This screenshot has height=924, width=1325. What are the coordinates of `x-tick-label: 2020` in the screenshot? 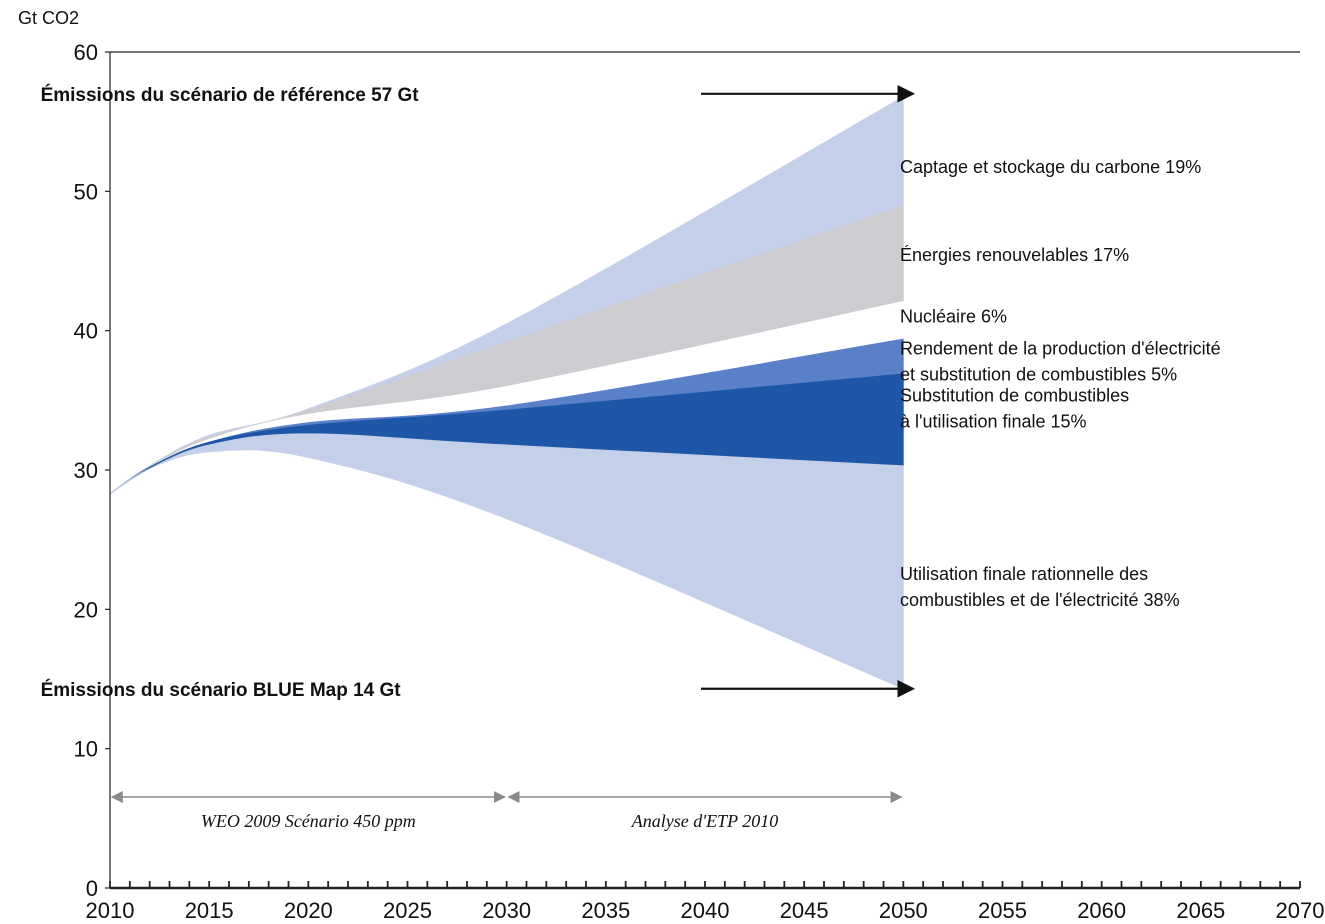 It's located at (308, 910).